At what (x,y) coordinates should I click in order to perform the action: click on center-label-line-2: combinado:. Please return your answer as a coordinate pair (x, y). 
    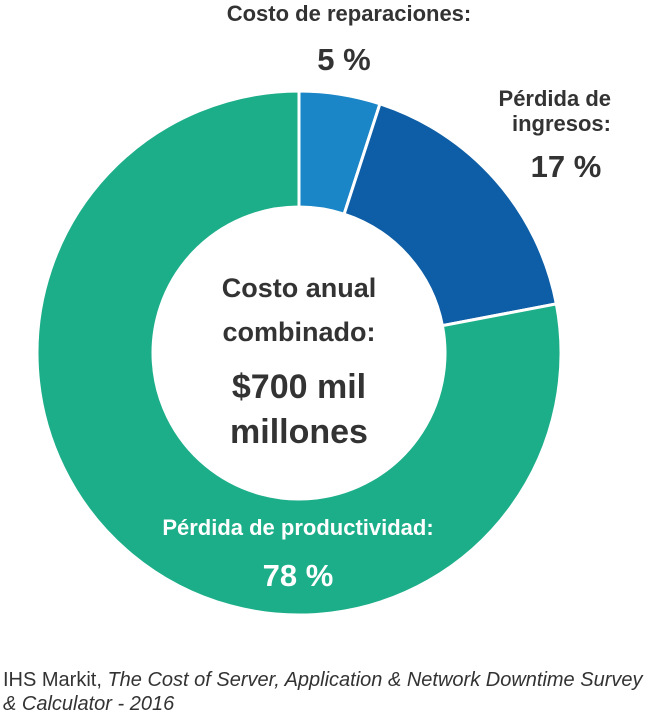
    Looking at the image, I should click on (299, 332).